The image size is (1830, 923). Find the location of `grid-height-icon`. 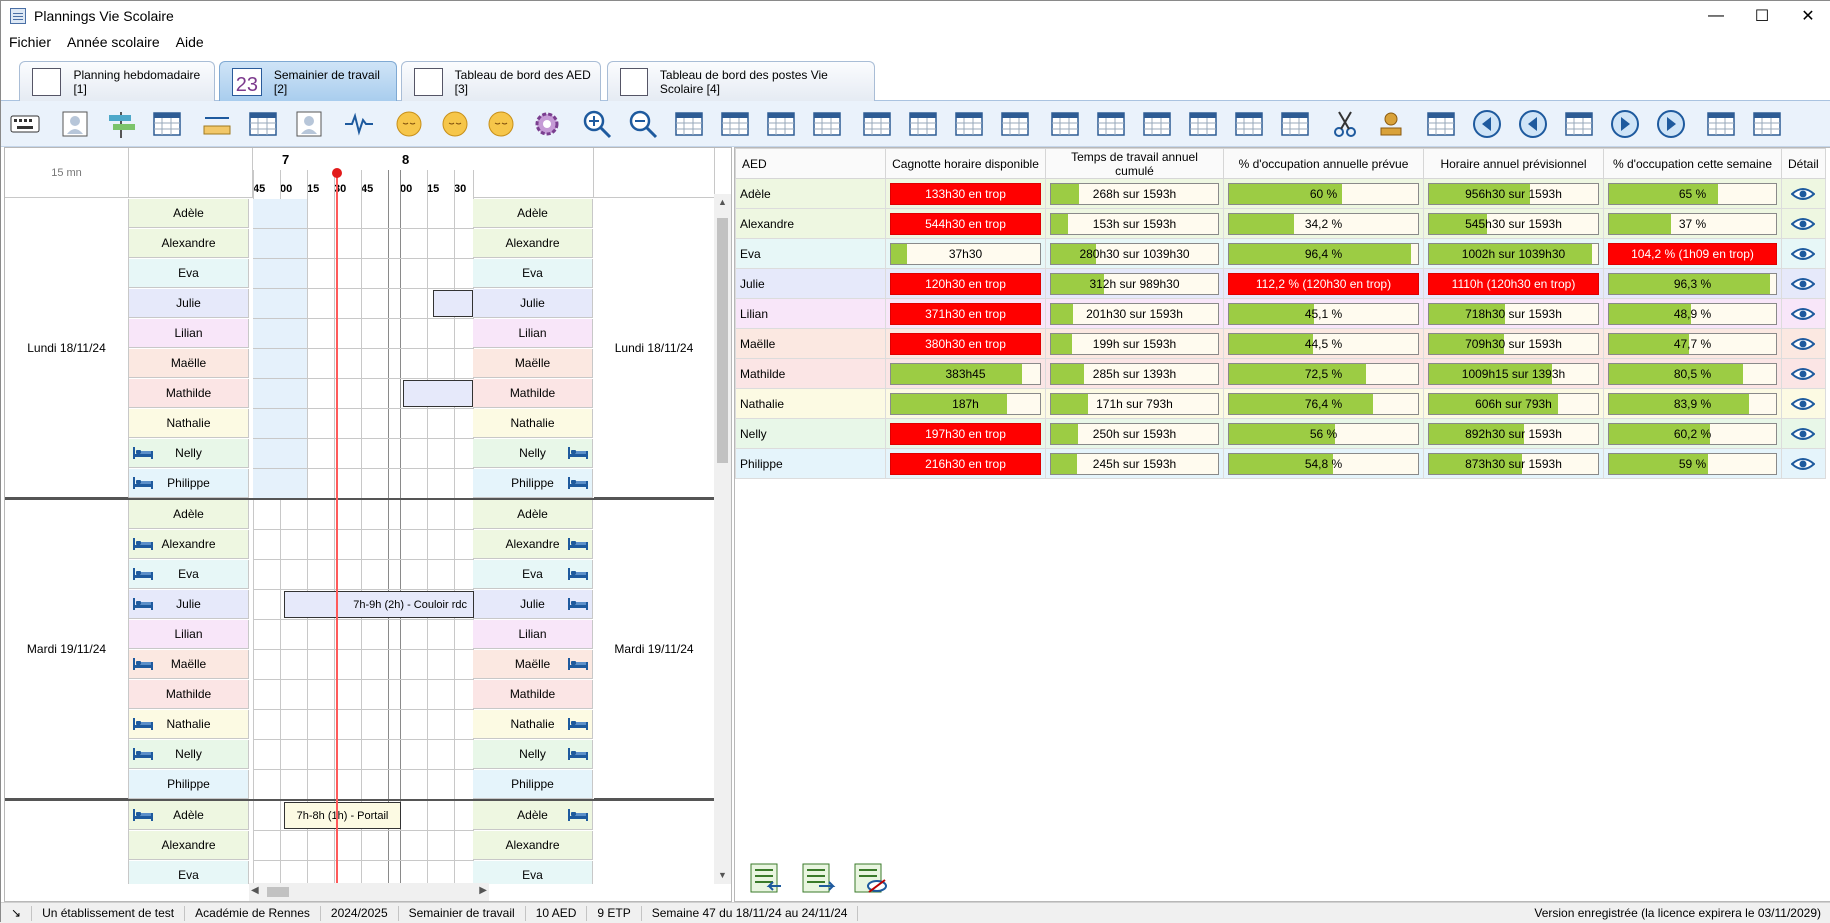

grid-height-icon is located at coordinates (735, 124).